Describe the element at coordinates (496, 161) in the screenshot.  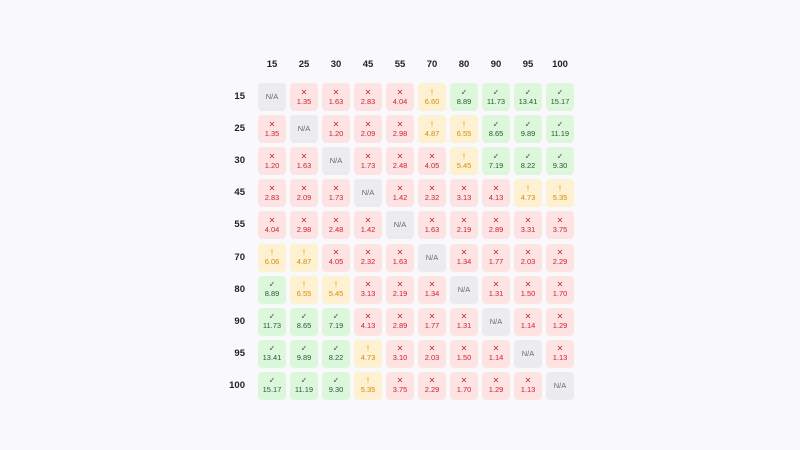
I see `matrix-cell: ✓ 7.19` at that location.